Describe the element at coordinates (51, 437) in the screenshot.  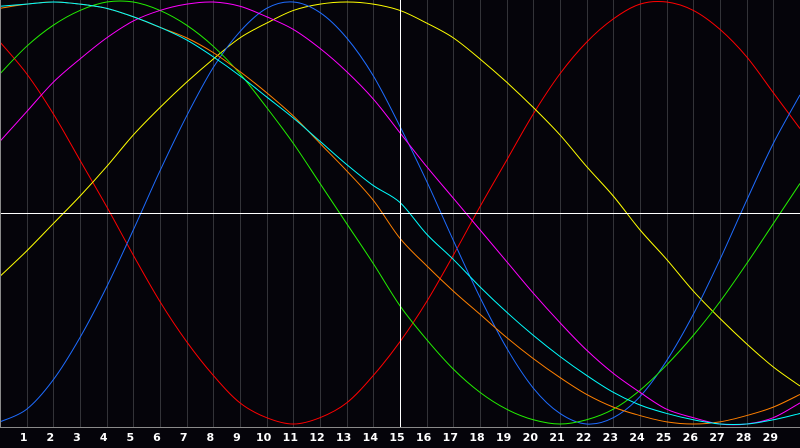
I see `x-tick-label: 2` at that location.